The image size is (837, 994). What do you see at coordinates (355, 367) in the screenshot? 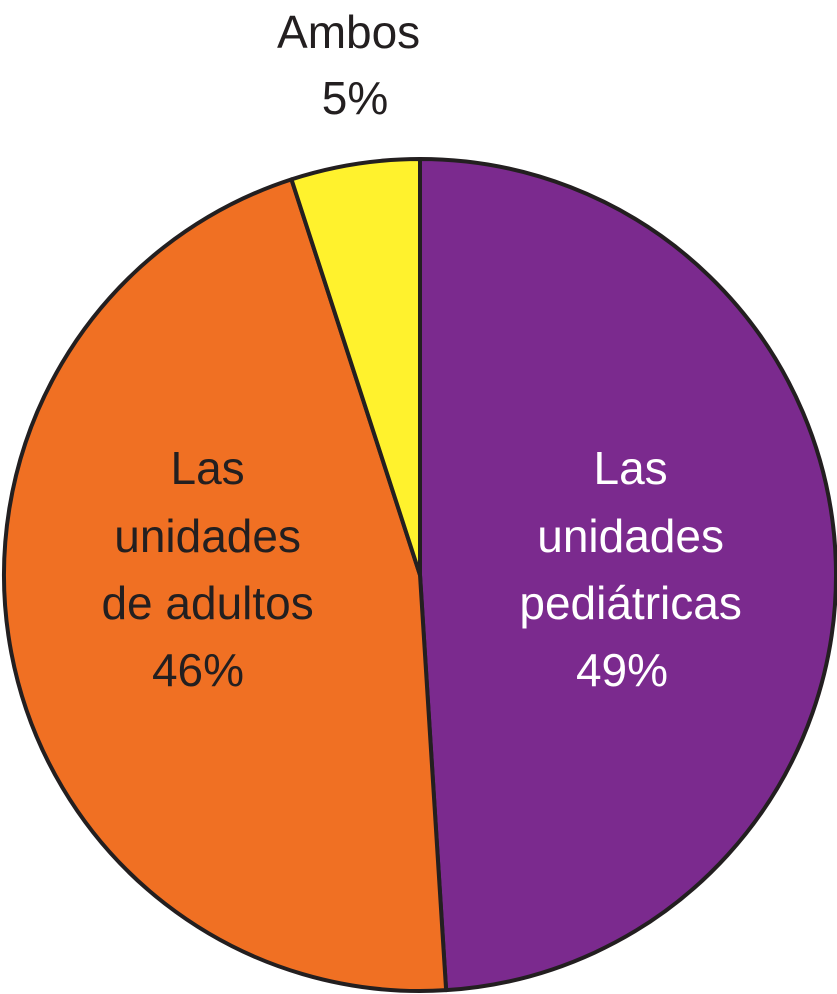
I see `slice-ambos` at bounding box center [355, 367].